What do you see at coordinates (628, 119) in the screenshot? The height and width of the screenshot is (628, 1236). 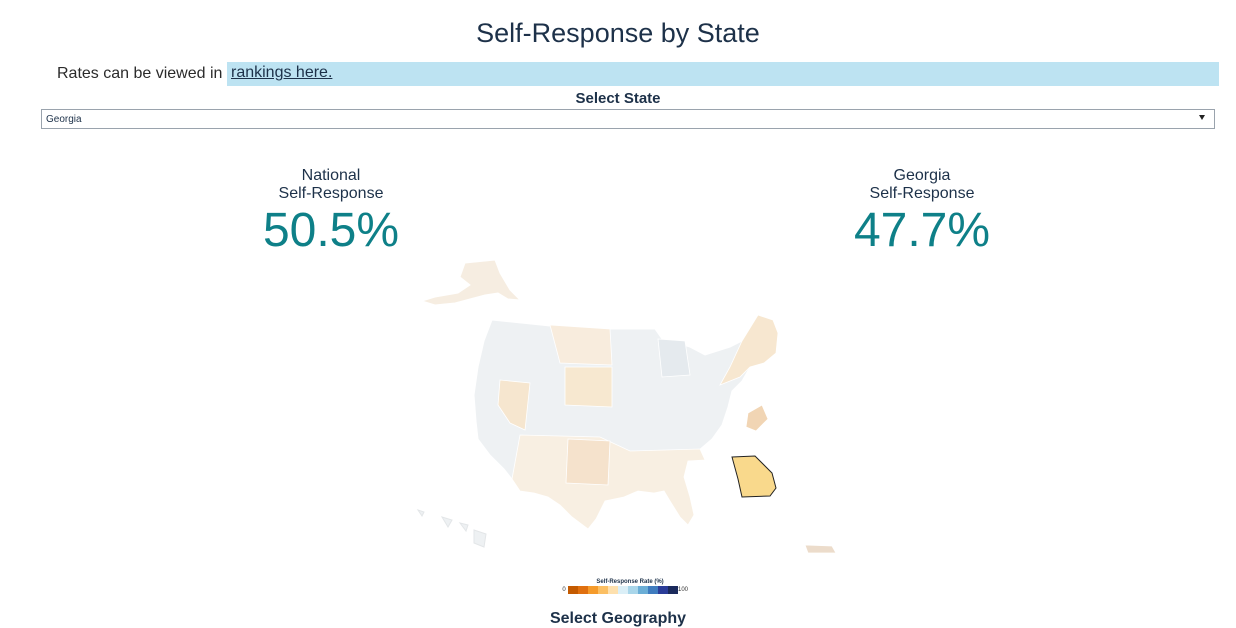 I see `state-dropdown: Georgia` at bounding box center [628, 119].